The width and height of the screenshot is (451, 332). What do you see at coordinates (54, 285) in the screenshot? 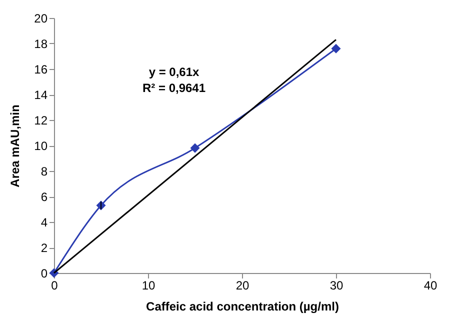
I see `x-tick-label: 0` at bounding box center [54, 285].